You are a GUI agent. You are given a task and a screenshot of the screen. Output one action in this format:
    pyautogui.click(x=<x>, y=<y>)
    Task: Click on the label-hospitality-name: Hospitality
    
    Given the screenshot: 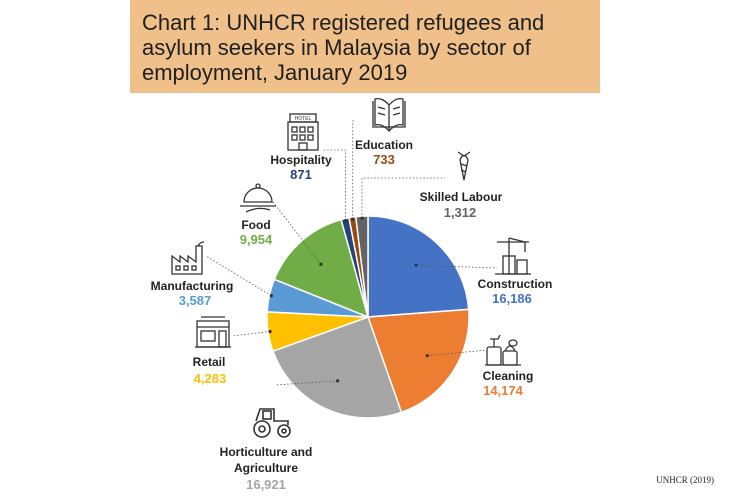 What is the action you would take?
    pyautogui.click(x=301, y=160)
    